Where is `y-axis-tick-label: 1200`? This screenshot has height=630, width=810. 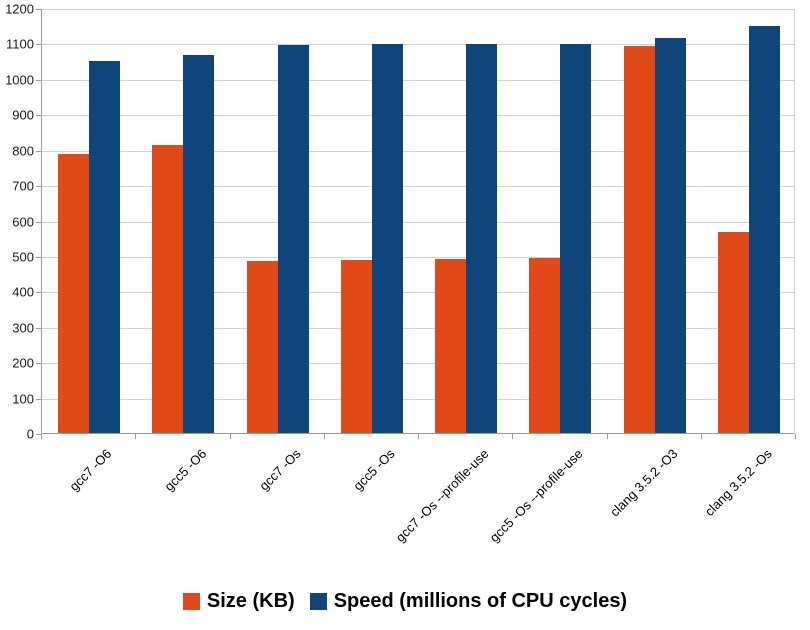 y-axis-tick-label: 1200 is located at coordinates (19, 9).